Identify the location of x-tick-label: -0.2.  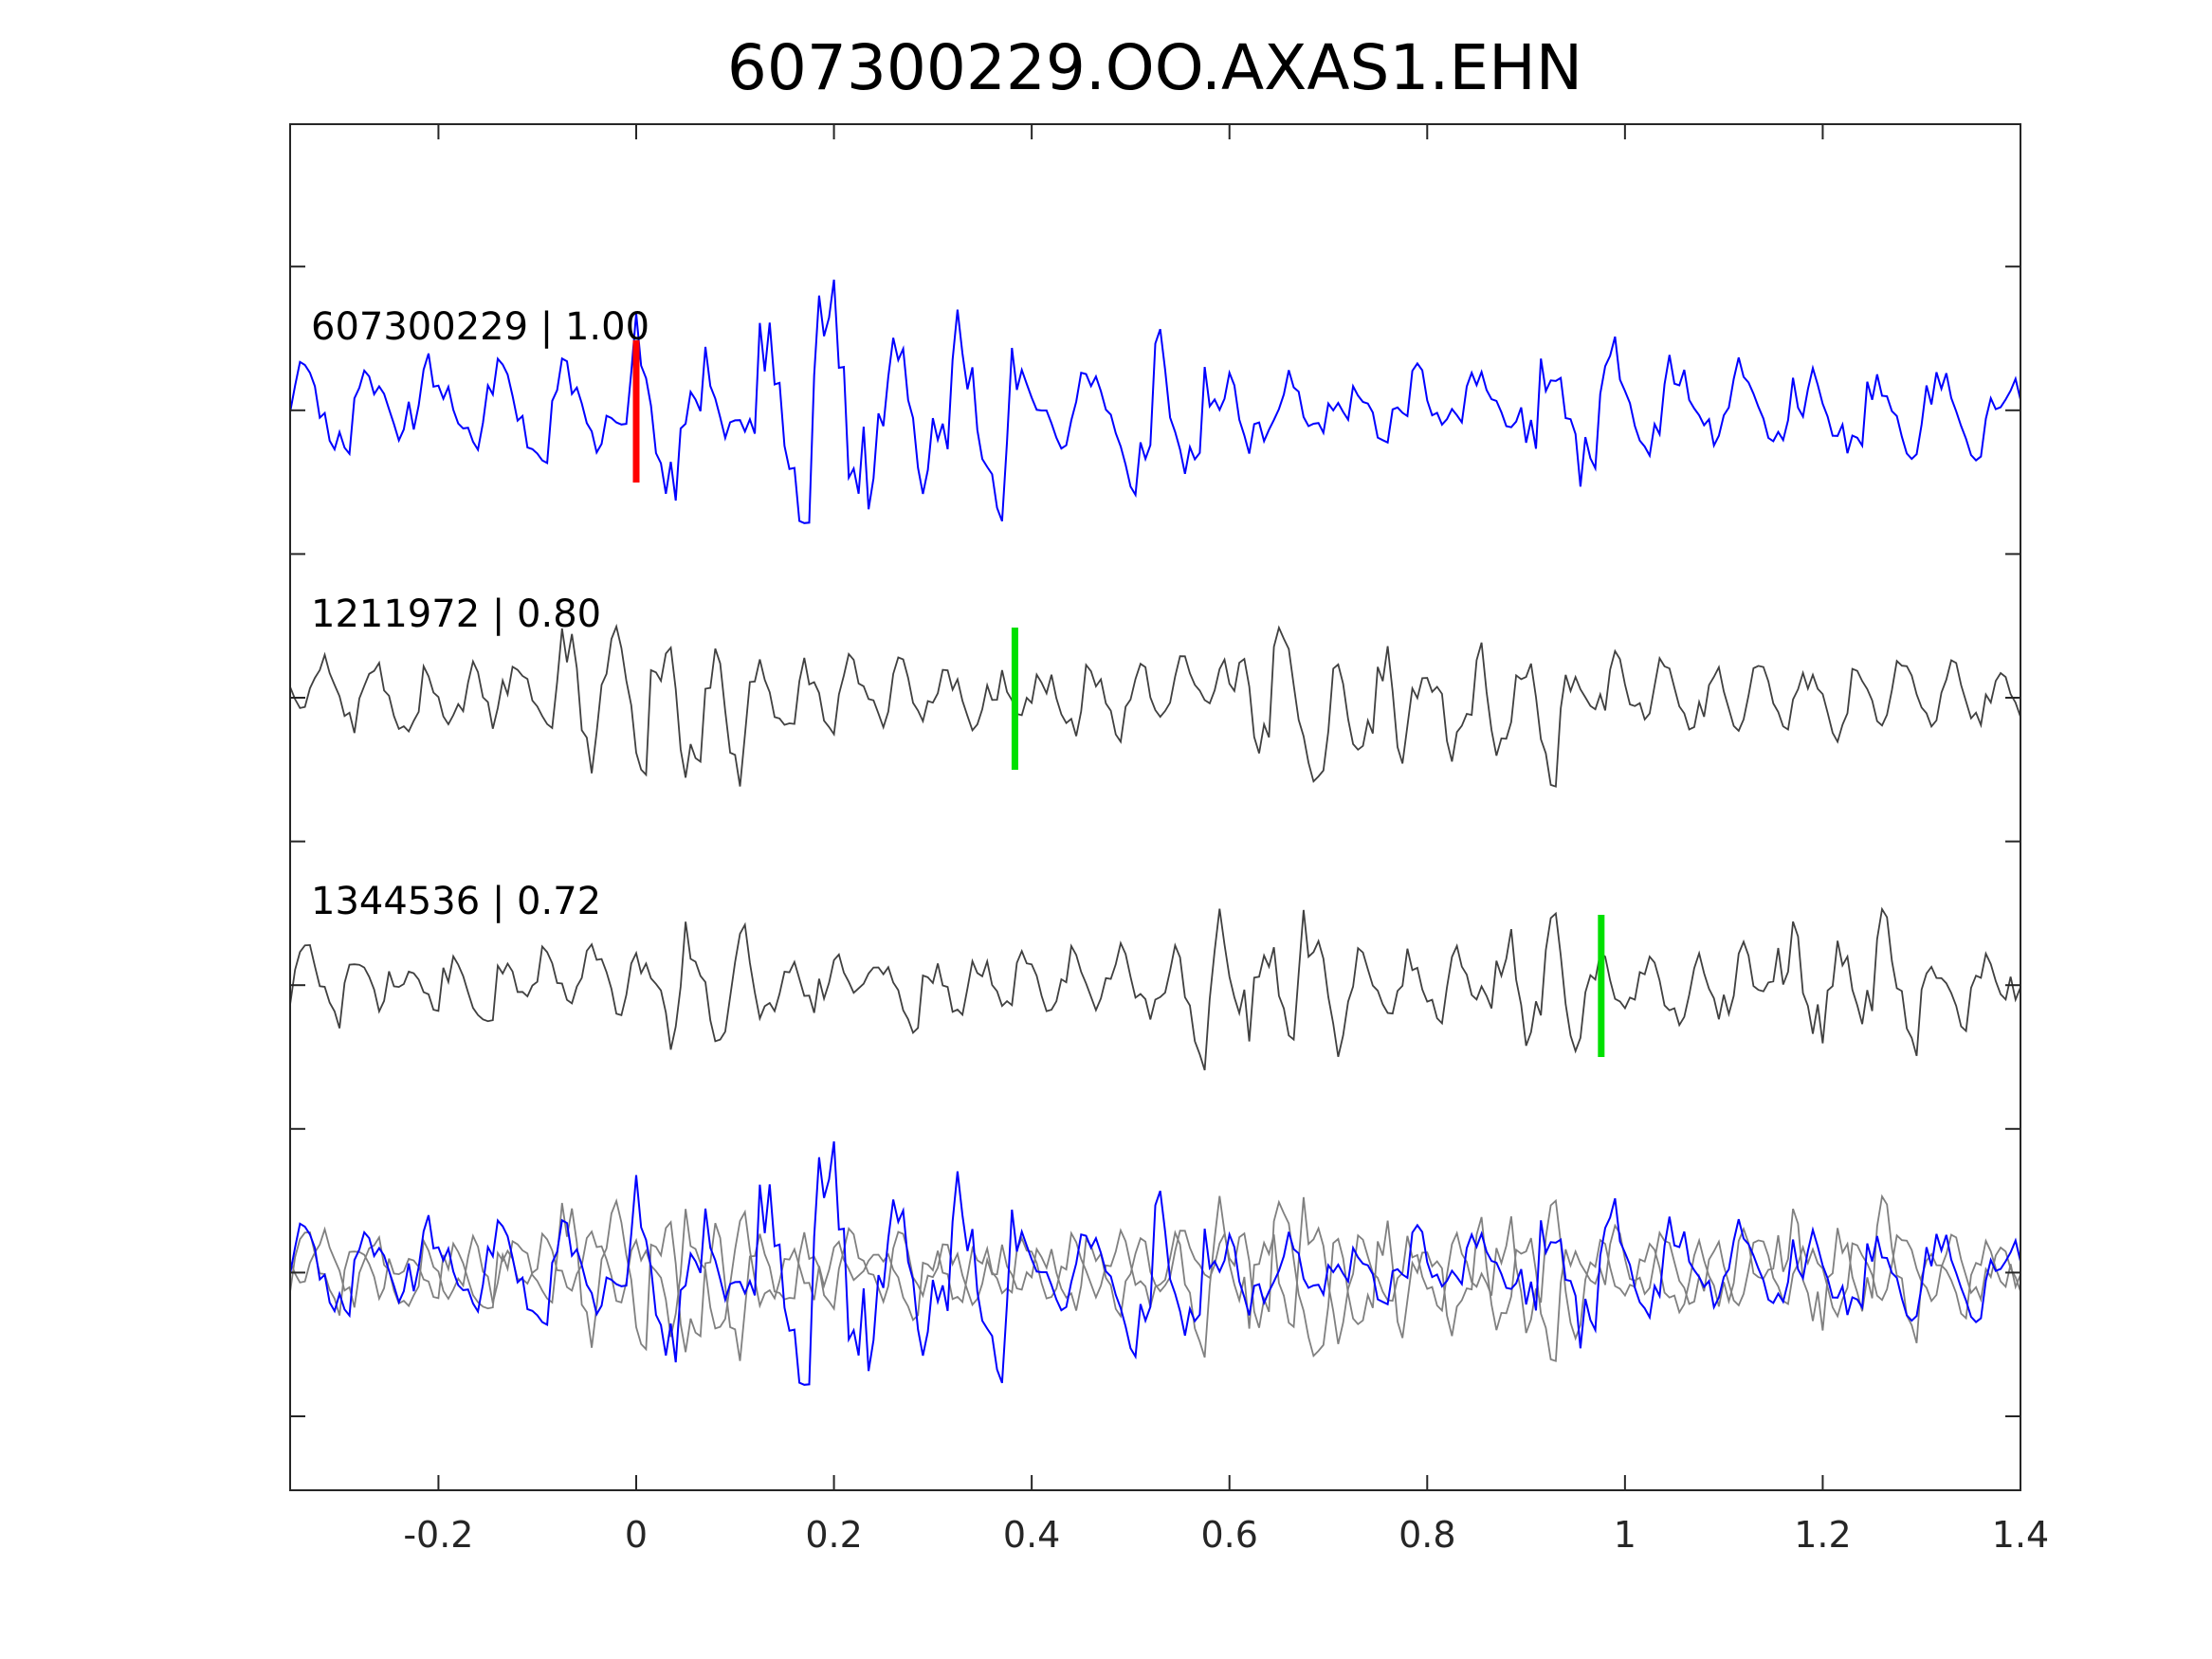
(438, 1535).